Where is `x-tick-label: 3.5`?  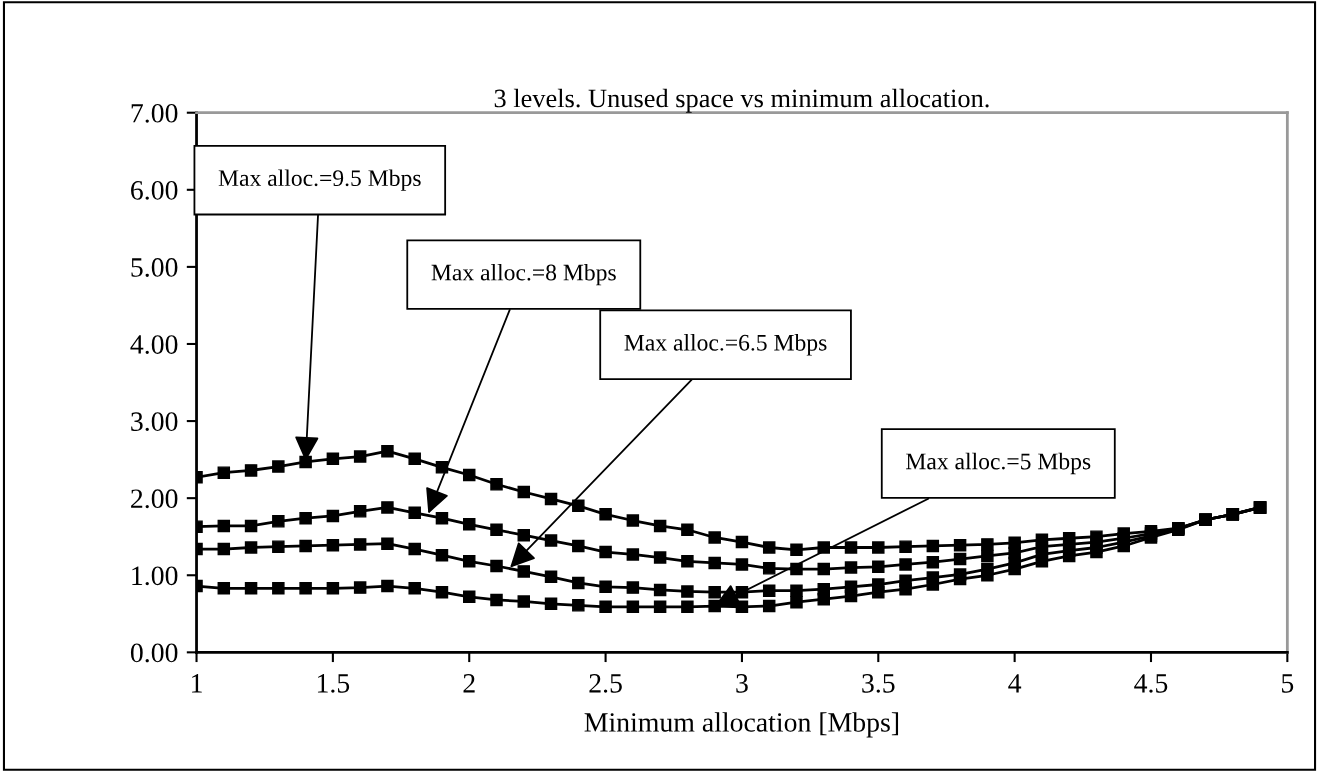 x-tick-label: 3.5 is located at coordinates (878, 683).